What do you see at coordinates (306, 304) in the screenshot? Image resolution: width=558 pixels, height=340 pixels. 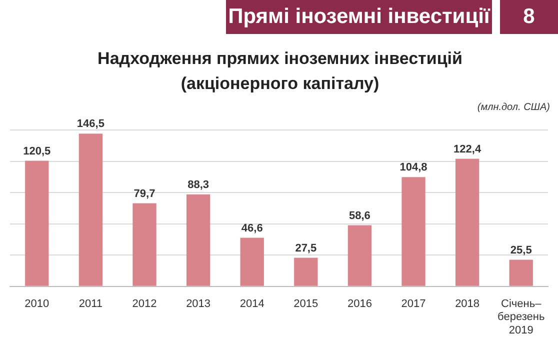 I see `x-tick-label: 2015` at bounding box center [306, 304].